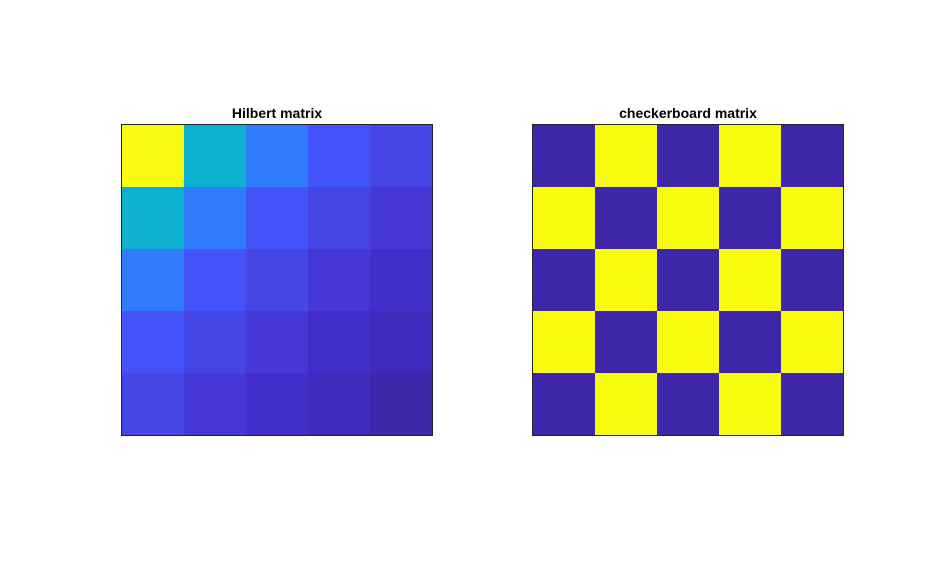 Image resolution: width=932 pixels, height=581 pixels. What do you see at coordinates (401, 156) in the screenshot?
I see `hilbert-cell-r1-c5` at bounding box center [401, 156].